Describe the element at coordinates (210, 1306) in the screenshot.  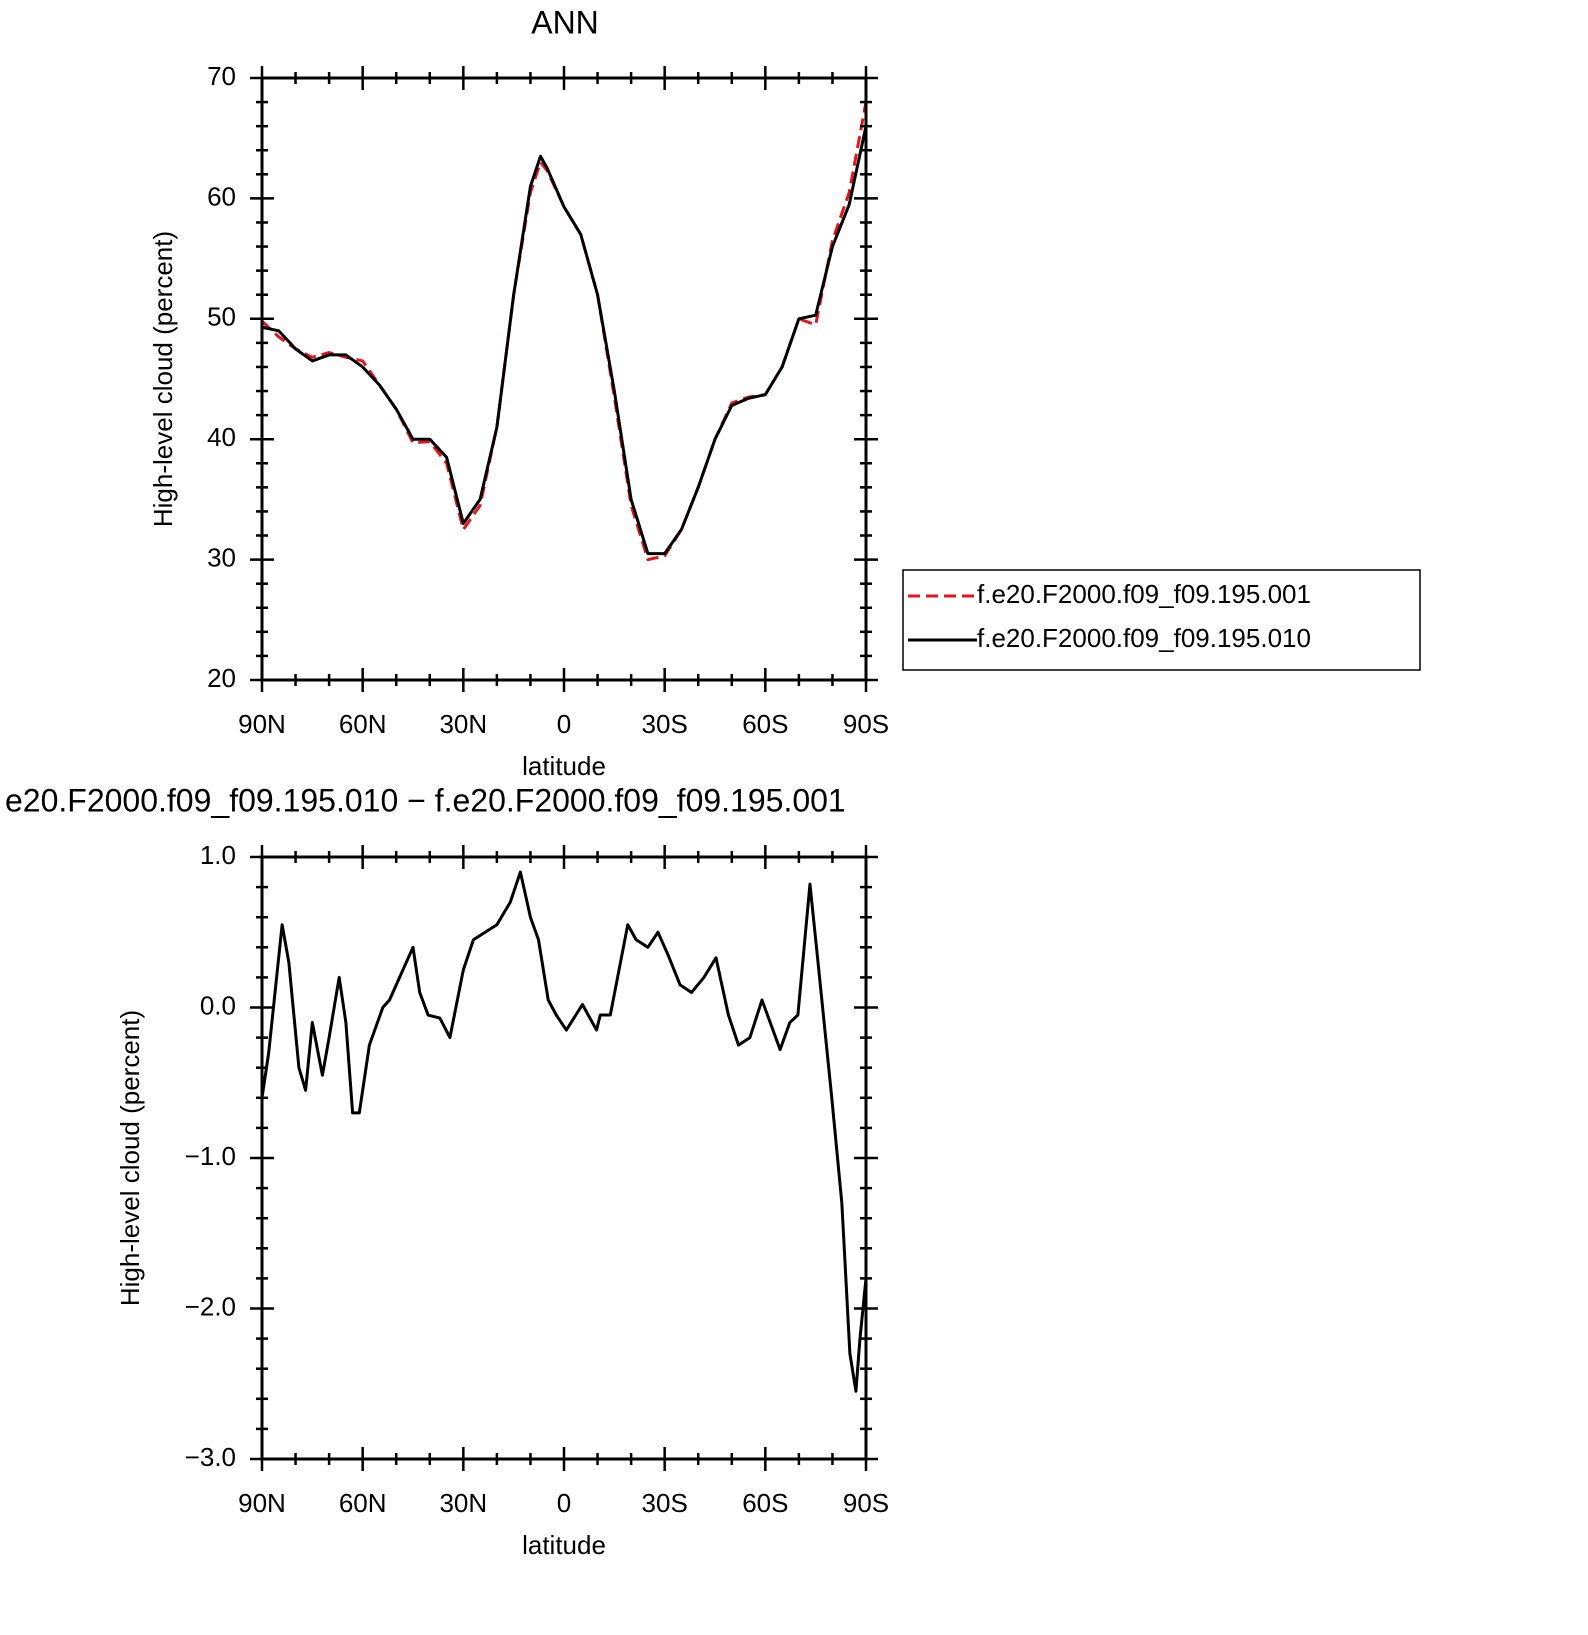
I see `y-tick-label: −2.0` at that location.